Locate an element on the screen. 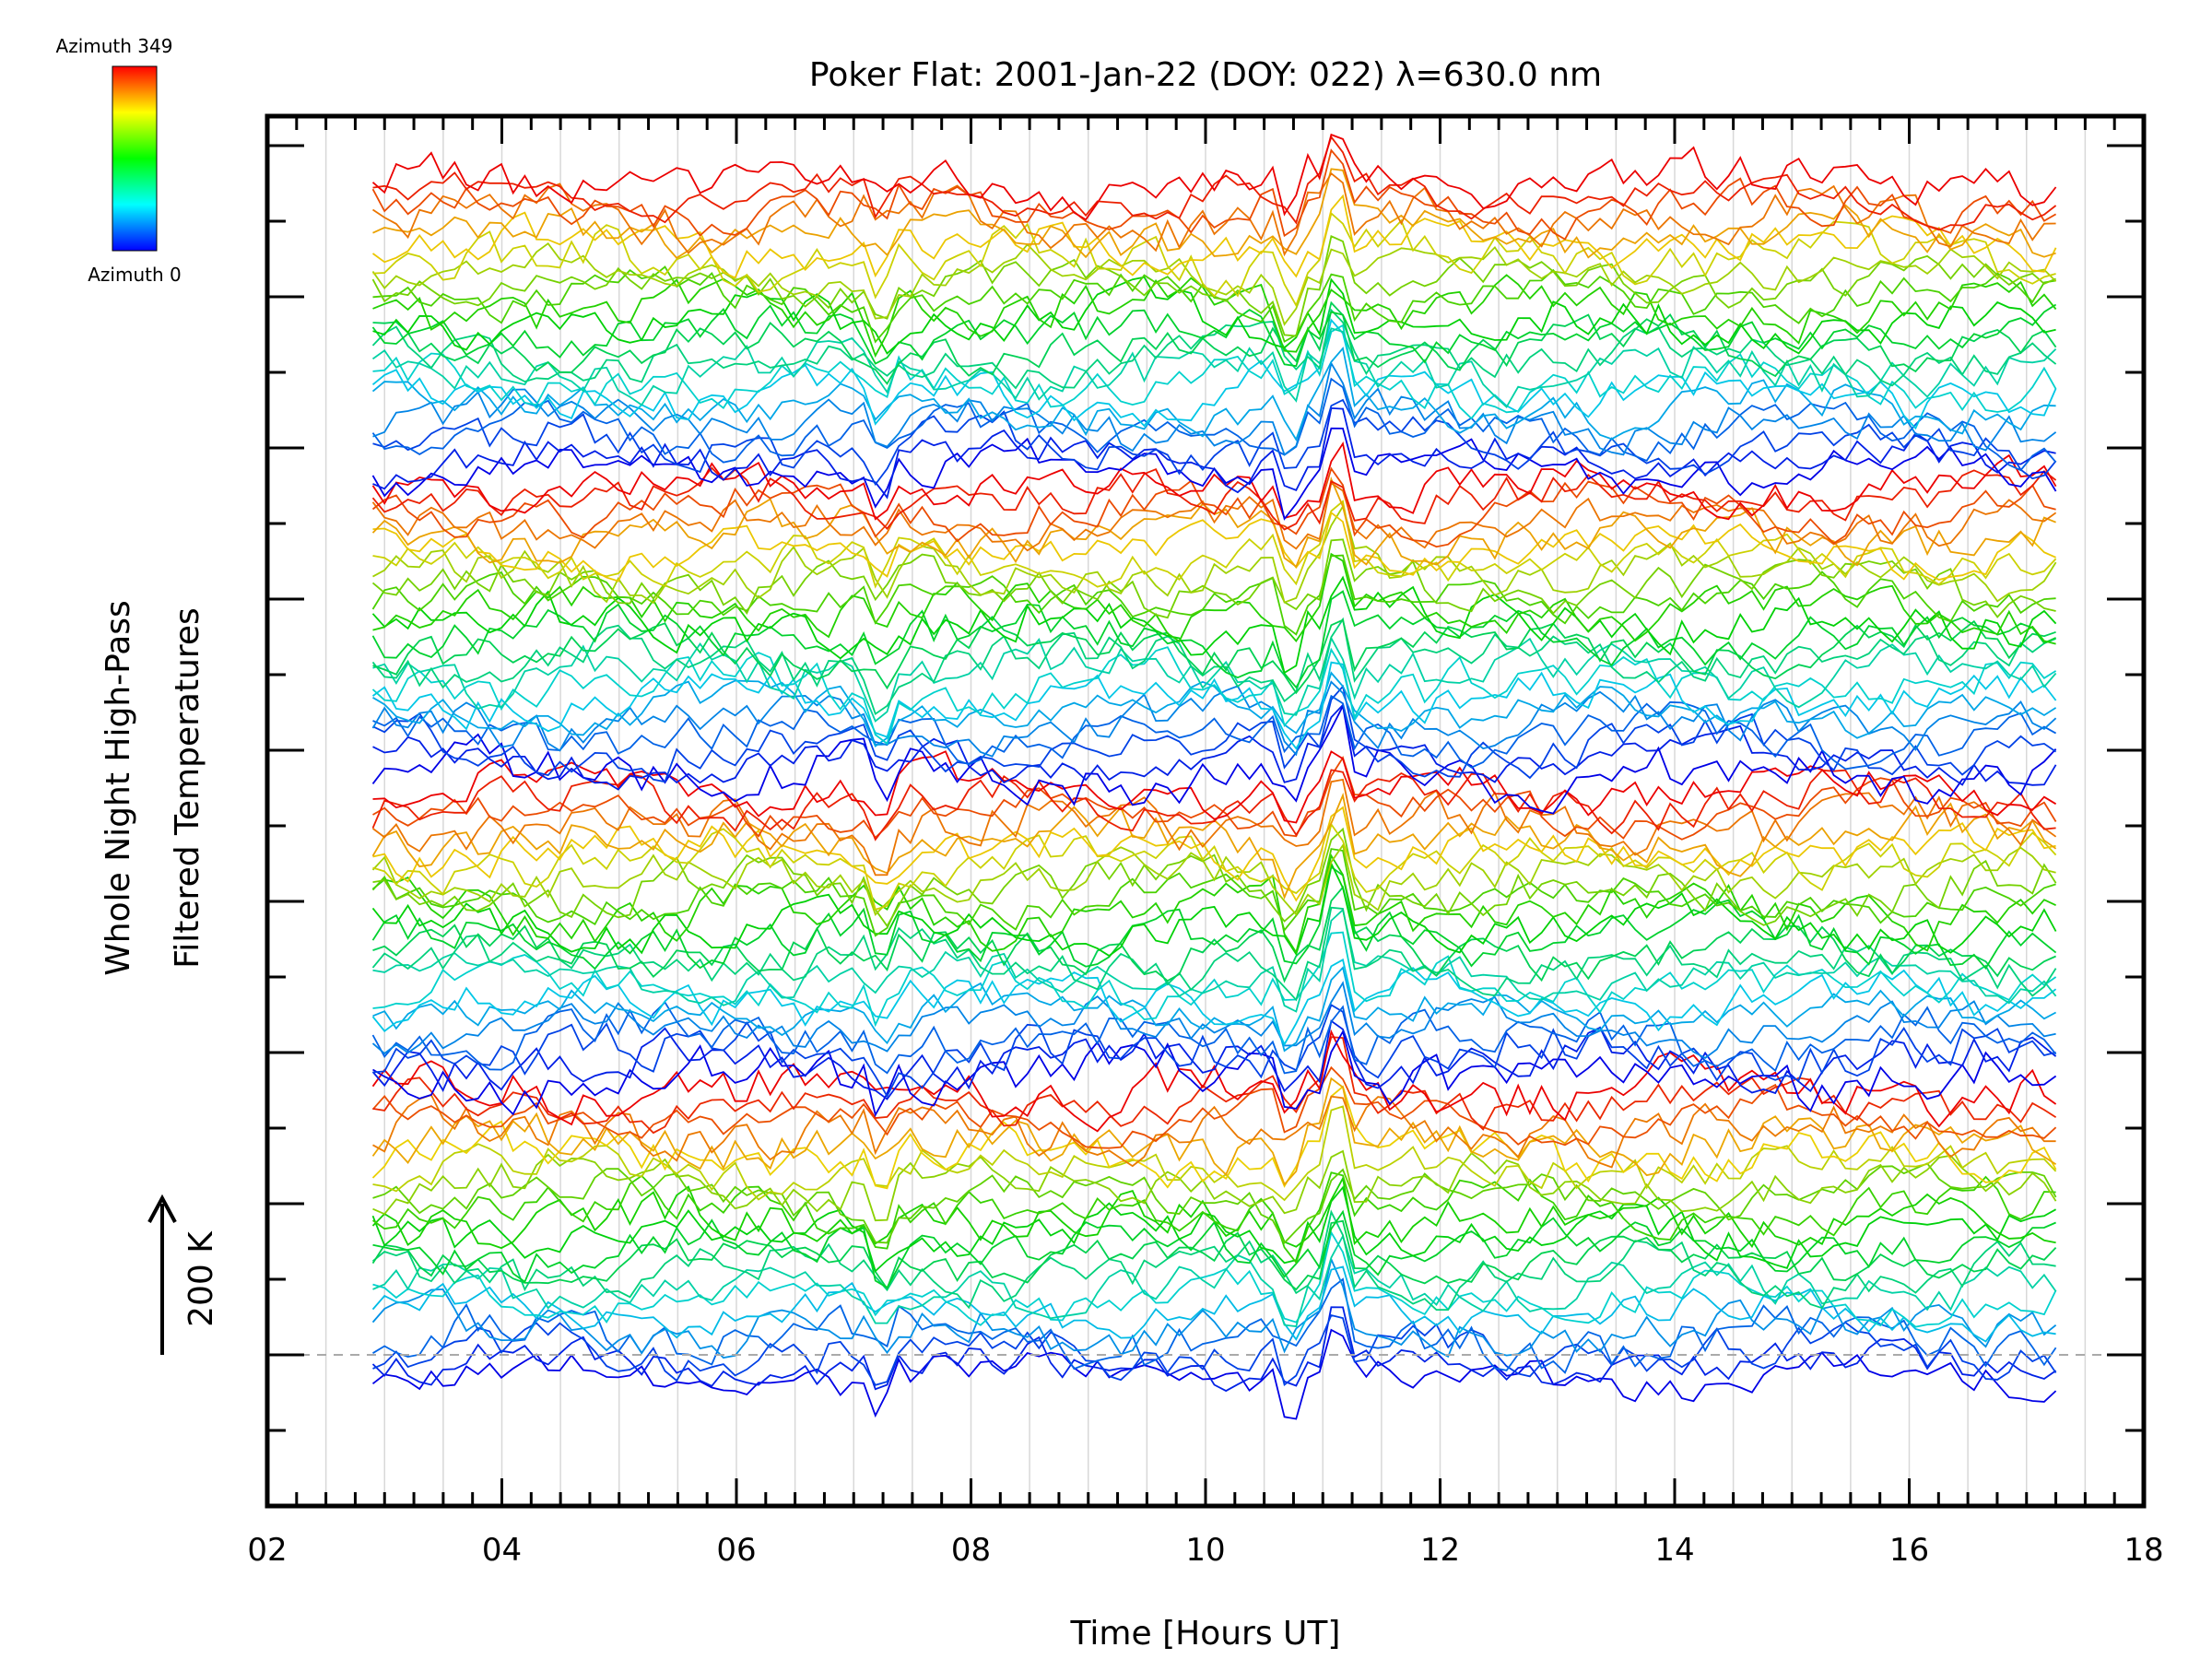 The image size is (2212, 1659). x-tick-label: 12 is located at coordinates (1440, 1550).